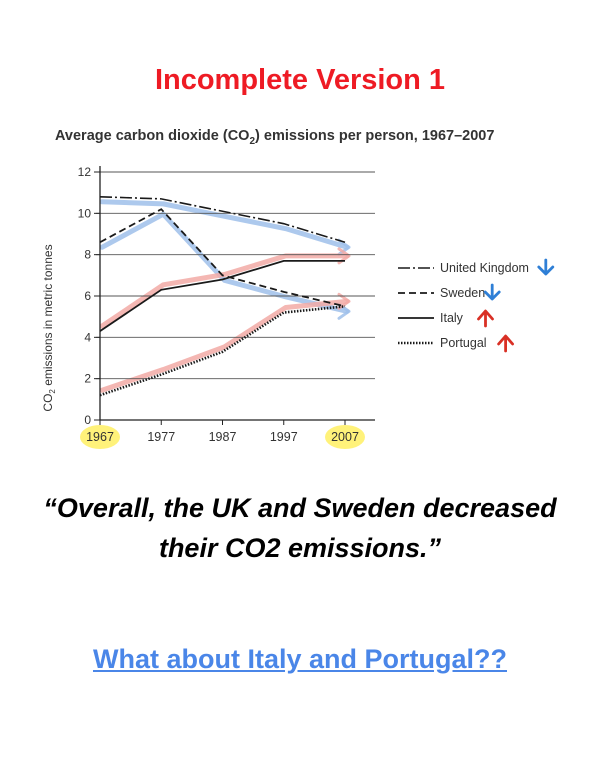 The image size is (600, 780). Describe the element at coordinates (452, 318) in the screenshot. I see `legend-label-2: Italy` at that location.